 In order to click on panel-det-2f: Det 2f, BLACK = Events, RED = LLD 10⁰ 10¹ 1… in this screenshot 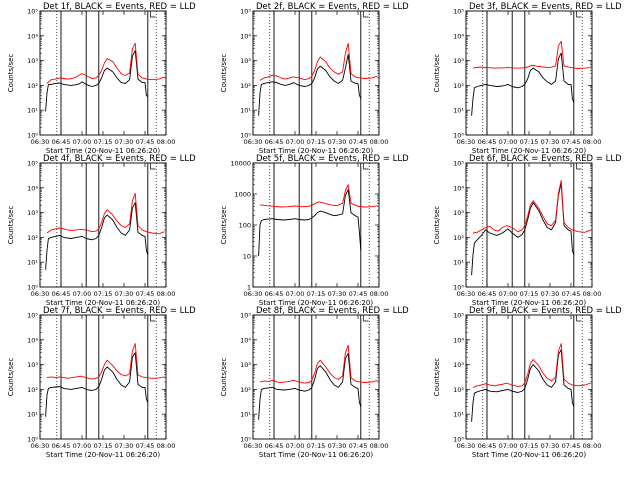, I will do `click(314, 78)`.